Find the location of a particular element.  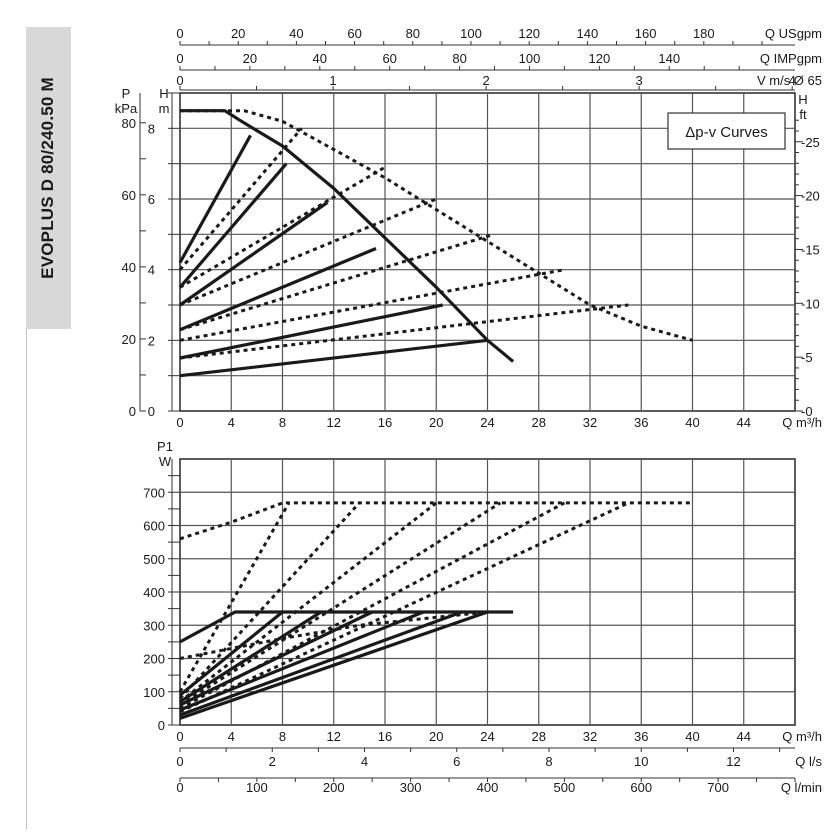

power-bottom-axis-tick-label: 100 is located at coordinates (257, 787).